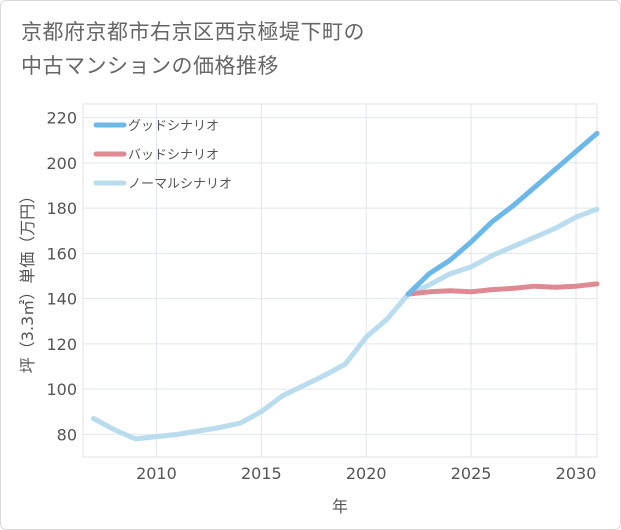 This screenshot has width=621, height=530. Describe the element at coordinates (340, 506) in the screenshot. I see `x-axis-title: 年` at that location.